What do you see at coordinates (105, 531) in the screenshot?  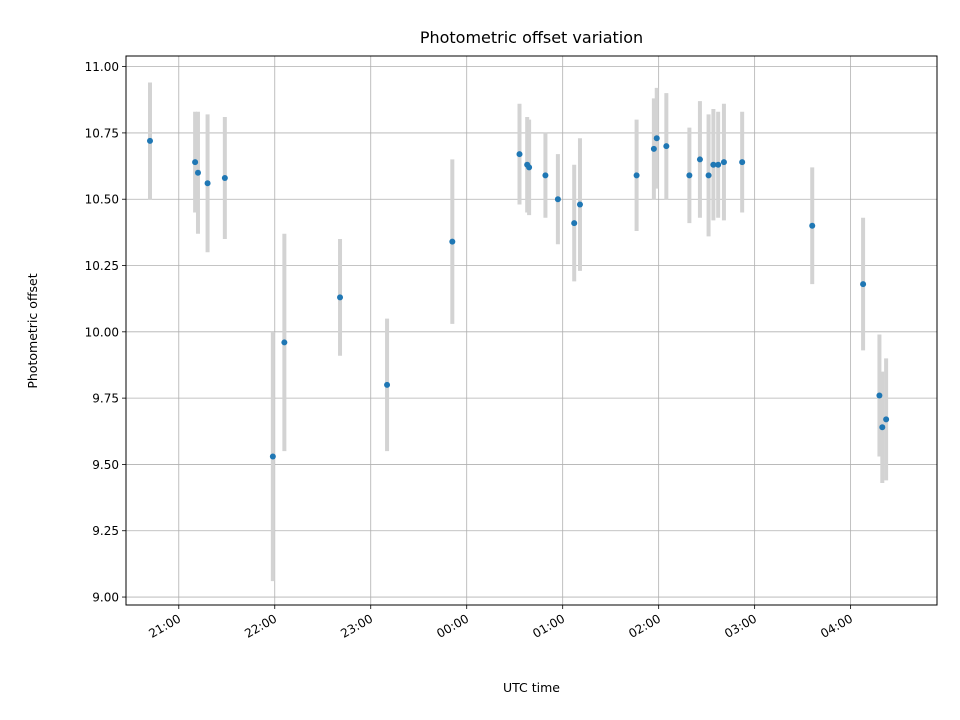 I see `y-tick-label: 9.25` at bounding box center [105, 531].